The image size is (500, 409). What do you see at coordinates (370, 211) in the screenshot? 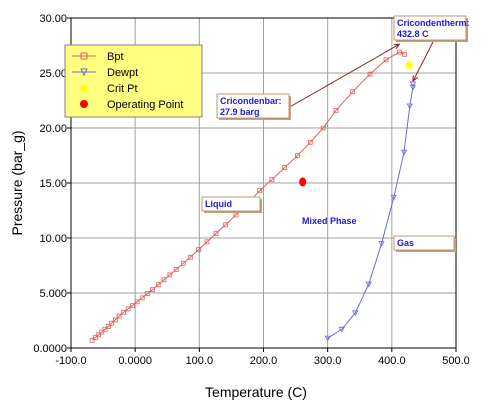
I see `series-line-dewpt` at bounding box center [370, 211].